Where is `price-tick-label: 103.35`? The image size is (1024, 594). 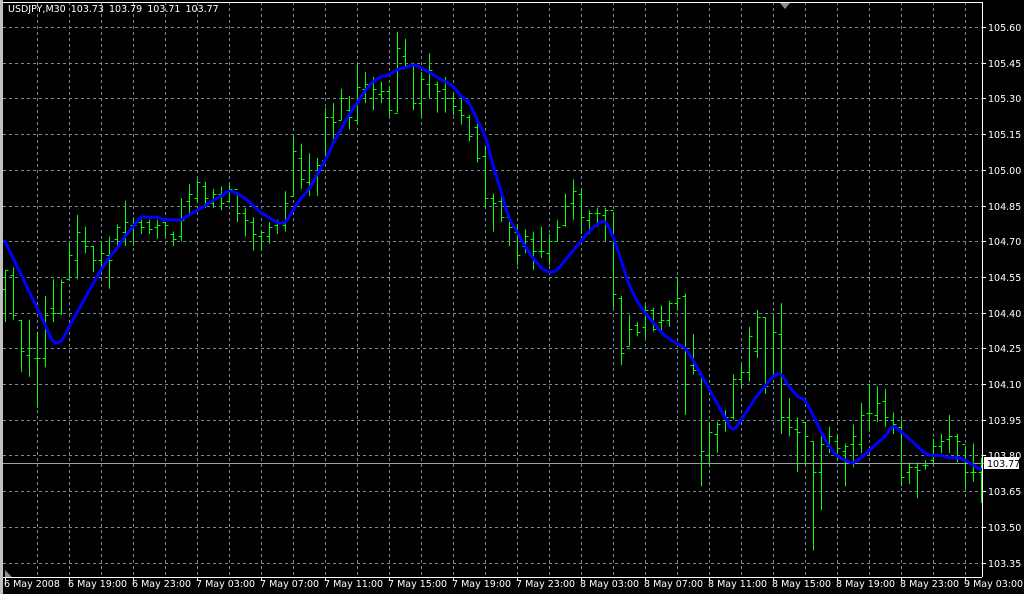
price-tick-label: 103.35 is located at coordinates (1004, 564).